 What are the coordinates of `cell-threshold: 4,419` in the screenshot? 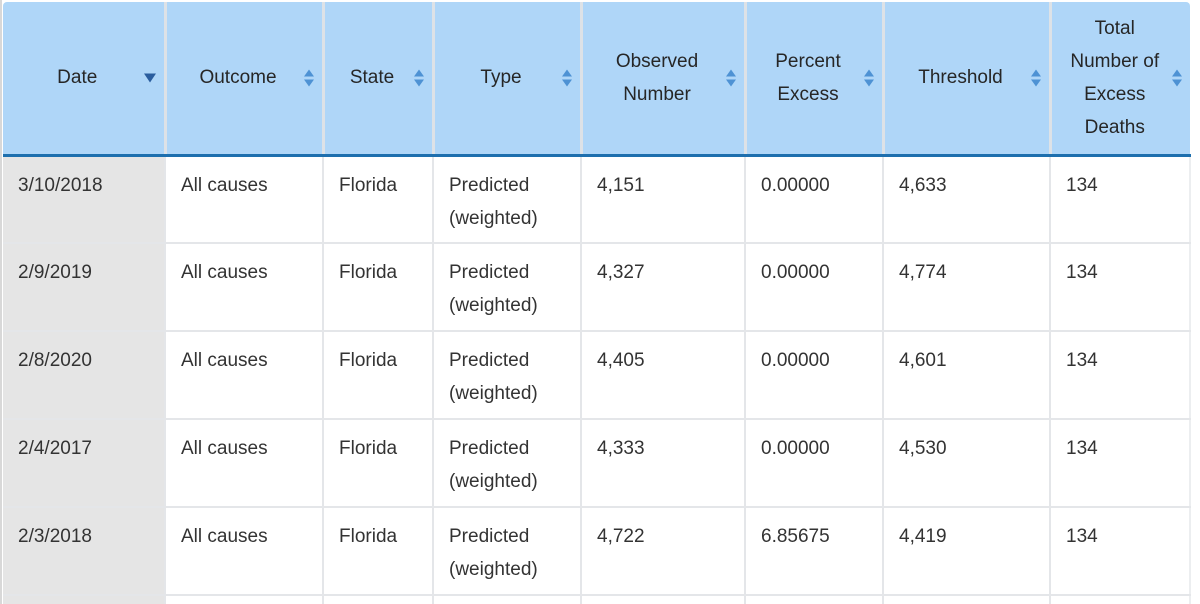 It's located at (967, 551).